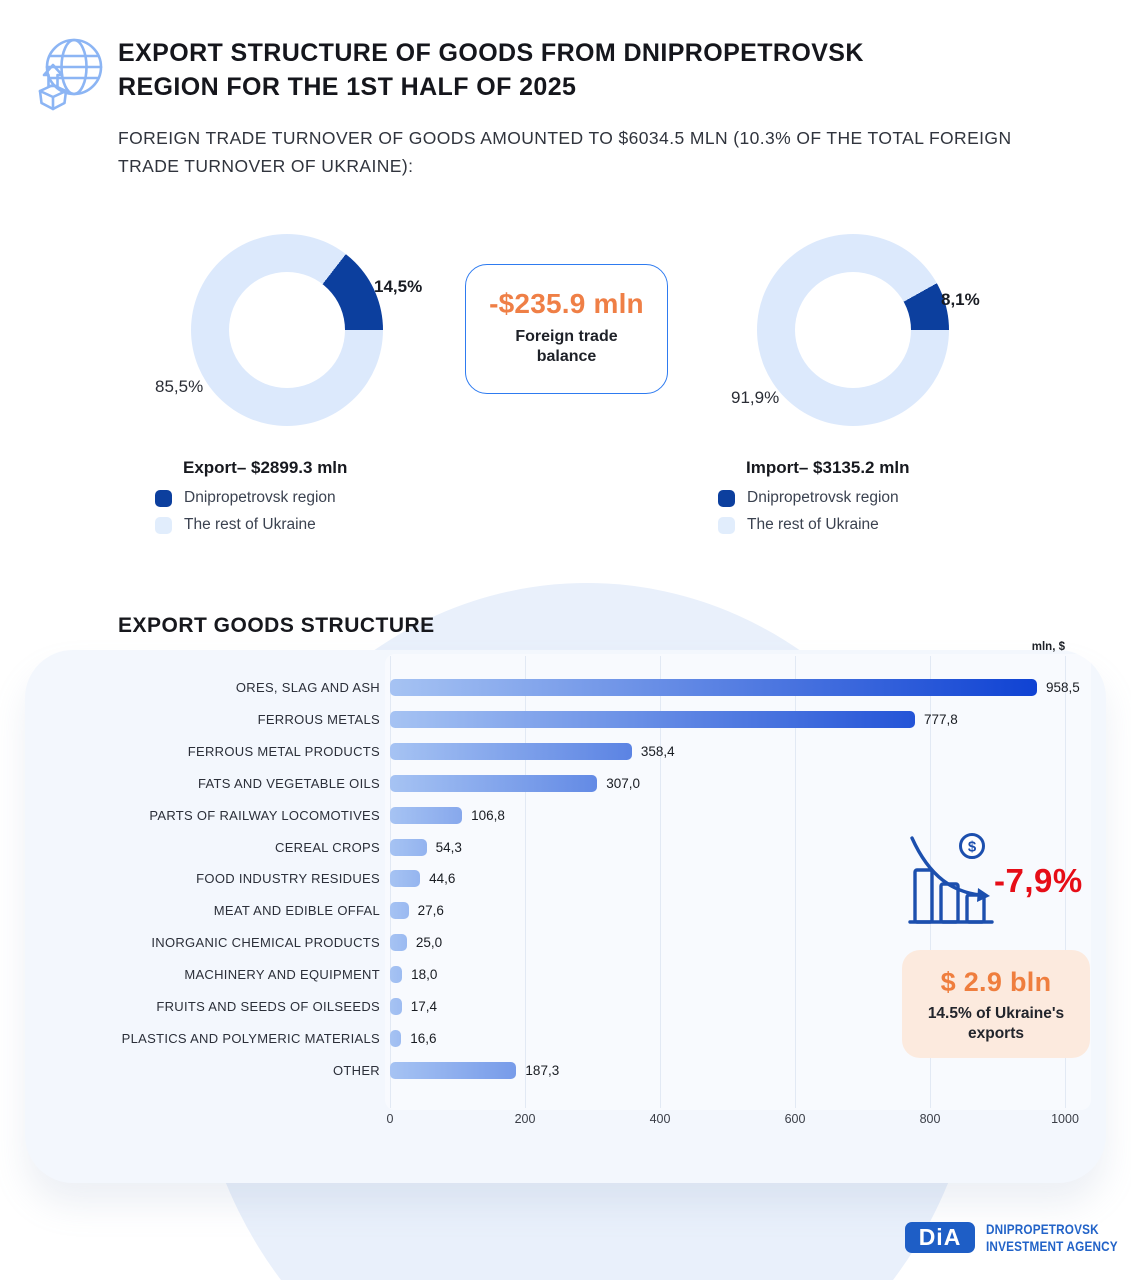  Describe the element at coordinates (565, 815) in the screenshot. I see `bar-row: PARTS OF RAILWAY LOCOMOTIVES 106,8` at that location.